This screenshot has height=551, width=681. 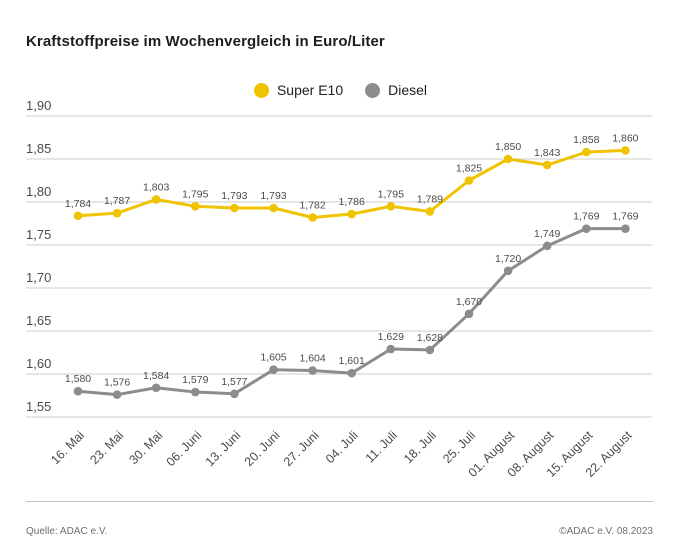 I want to click on data-point-label: 1,670, so click(x=469, y=302).